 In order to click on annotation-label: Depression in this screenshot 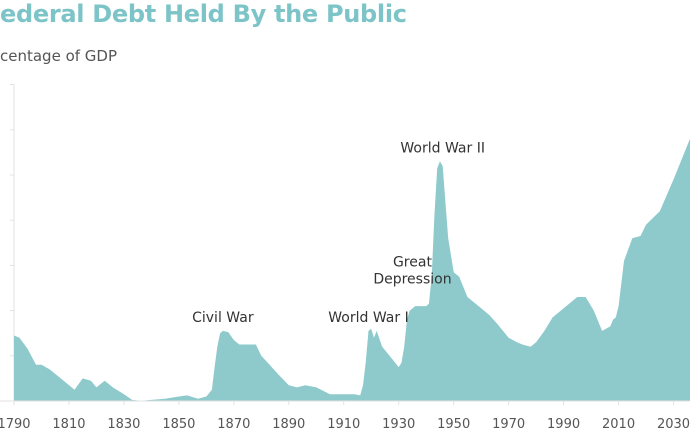, I will do `click(412, 279)`.